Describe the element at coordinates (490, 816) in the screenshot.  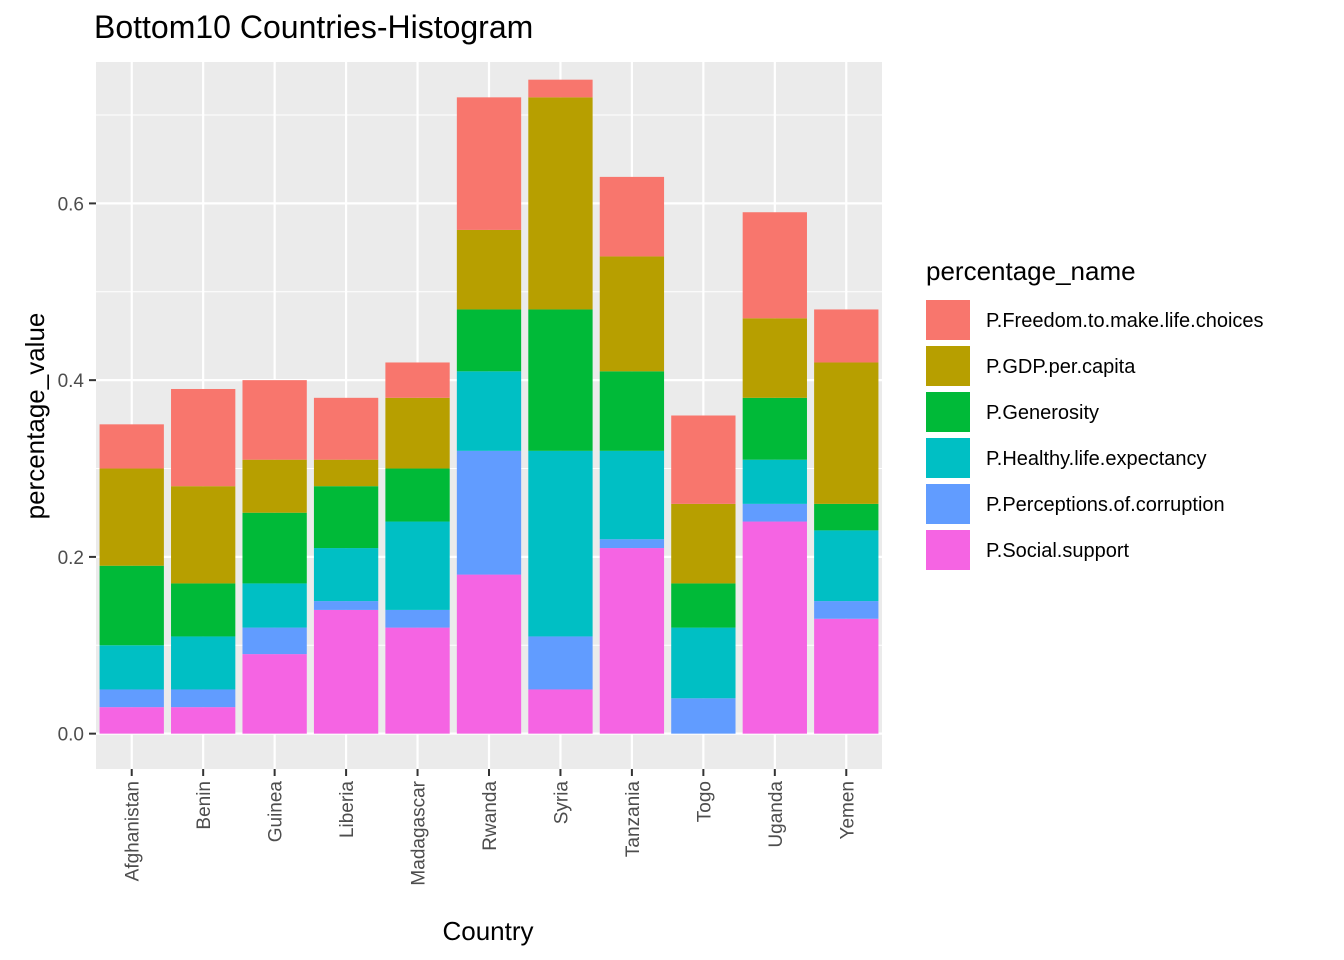
I see `x-tick-label: Rwanda` at that location.